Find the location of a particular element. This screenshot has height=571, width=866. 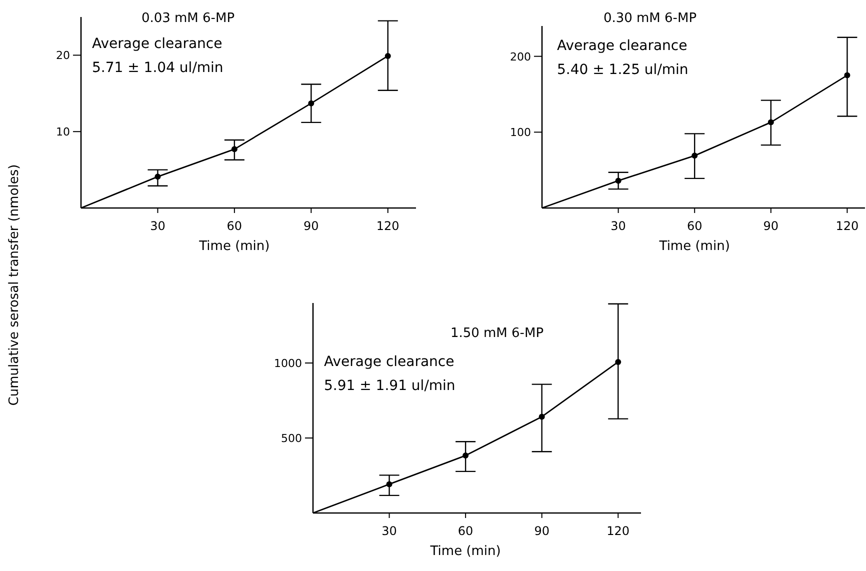

chart-title: 0.03 mM 6-MP is located at coordinates (188, 18).